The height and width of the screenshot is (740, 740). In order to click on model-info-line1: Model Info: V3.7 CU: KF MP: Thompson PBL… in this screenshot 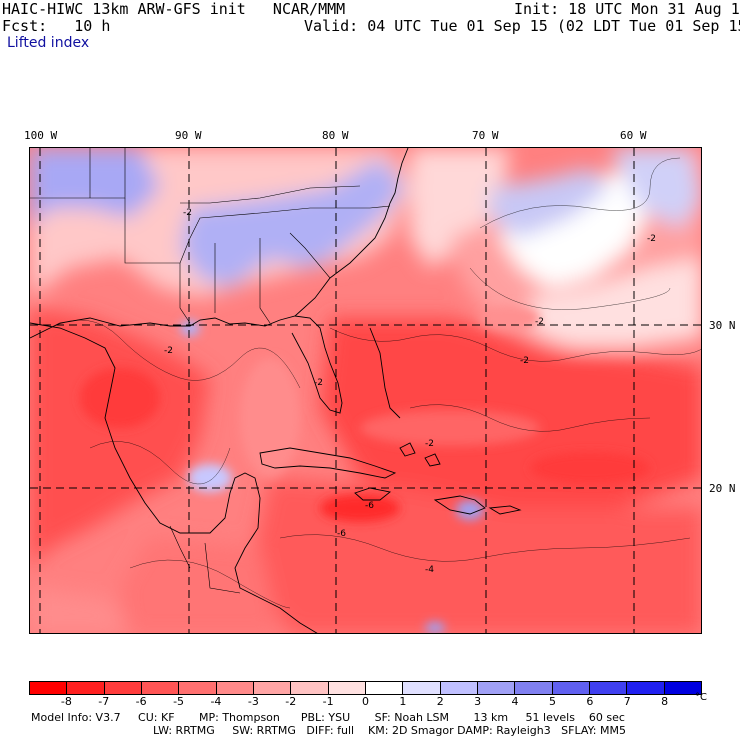, I will do `click(328, 717)`.